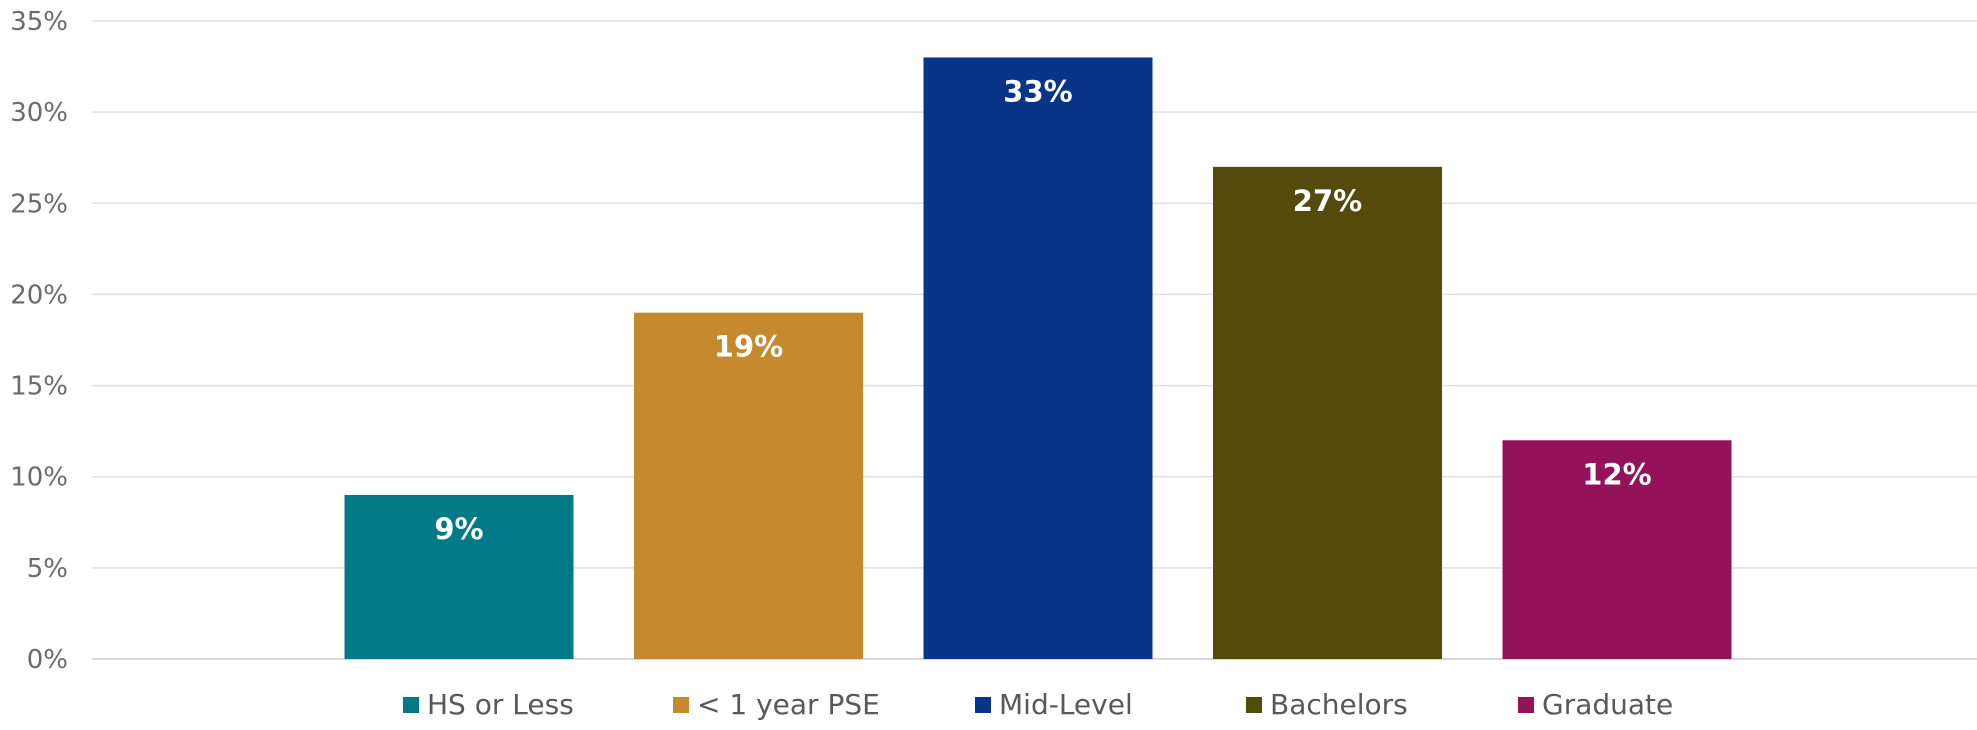 Image resolution: width=1977 pixels, height=730 pixels. What do you see at coordinates (39, 113) in the screenshot?
I see `y-tick-label: 30%` at bounding box center [39, 113].